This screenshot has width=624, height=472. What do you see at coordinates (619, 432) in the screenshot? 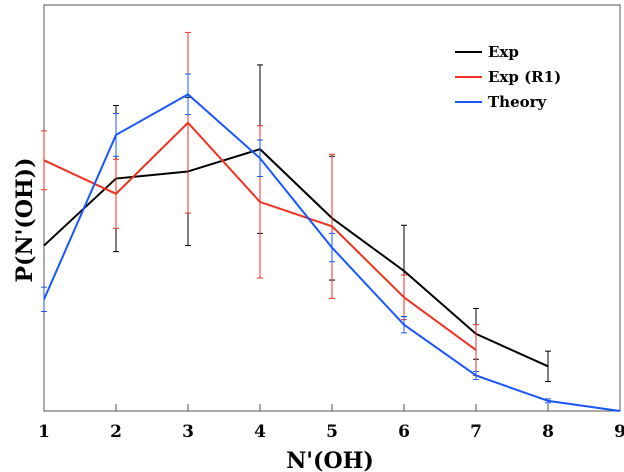
I see `x-tick-label: 9` at bounding box center [619, 432].